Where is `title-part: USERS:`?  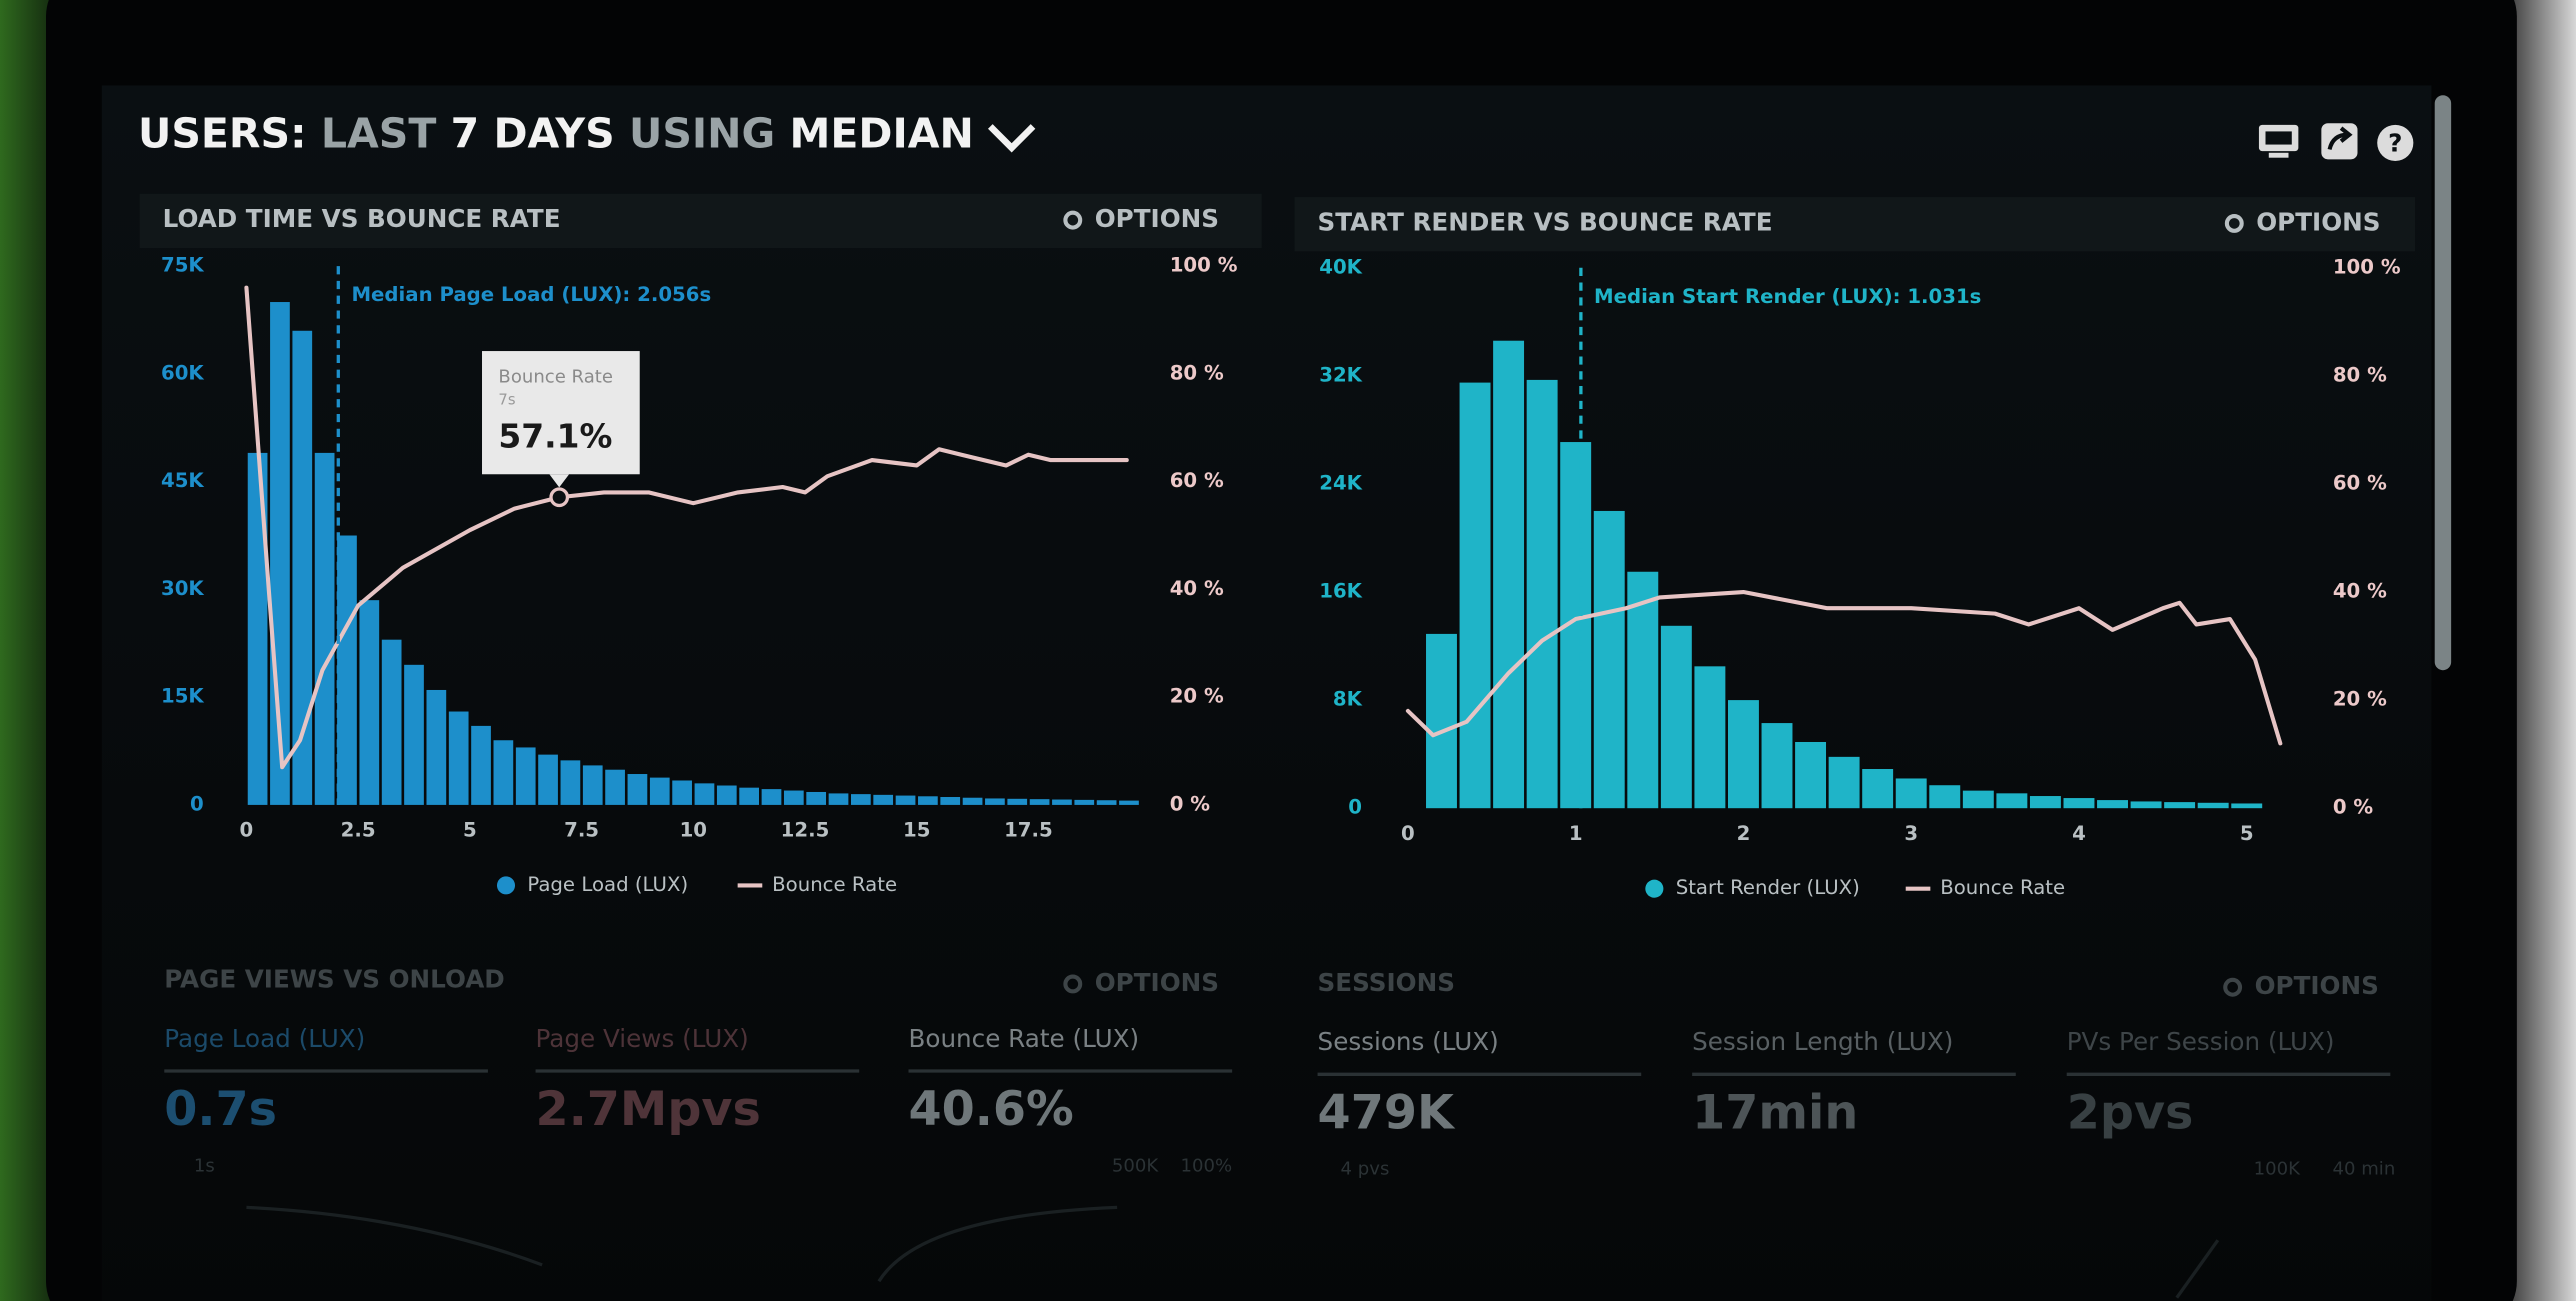 title-part: USERS: is located at coordinates (222, 133).